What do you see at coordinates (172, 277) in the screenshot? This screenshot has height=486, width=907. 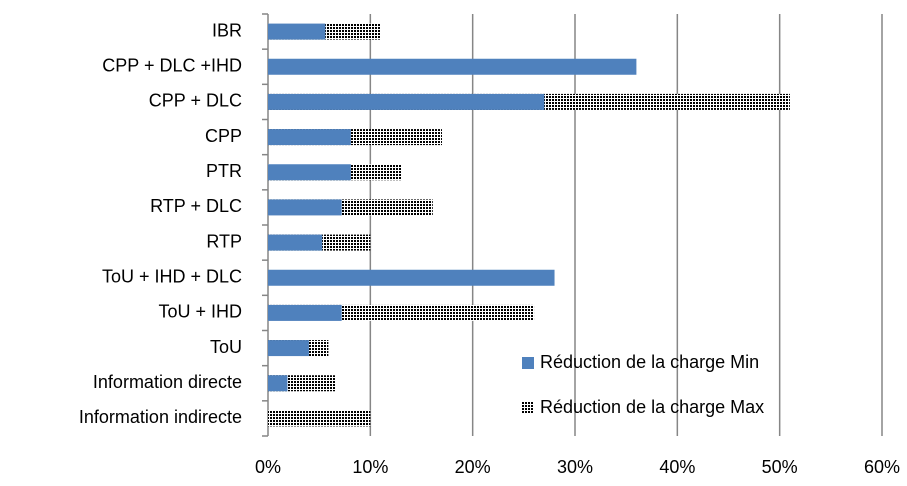 I see `y-tick-label: ToU + IHD + DLC` at bounding box center [172, 277].